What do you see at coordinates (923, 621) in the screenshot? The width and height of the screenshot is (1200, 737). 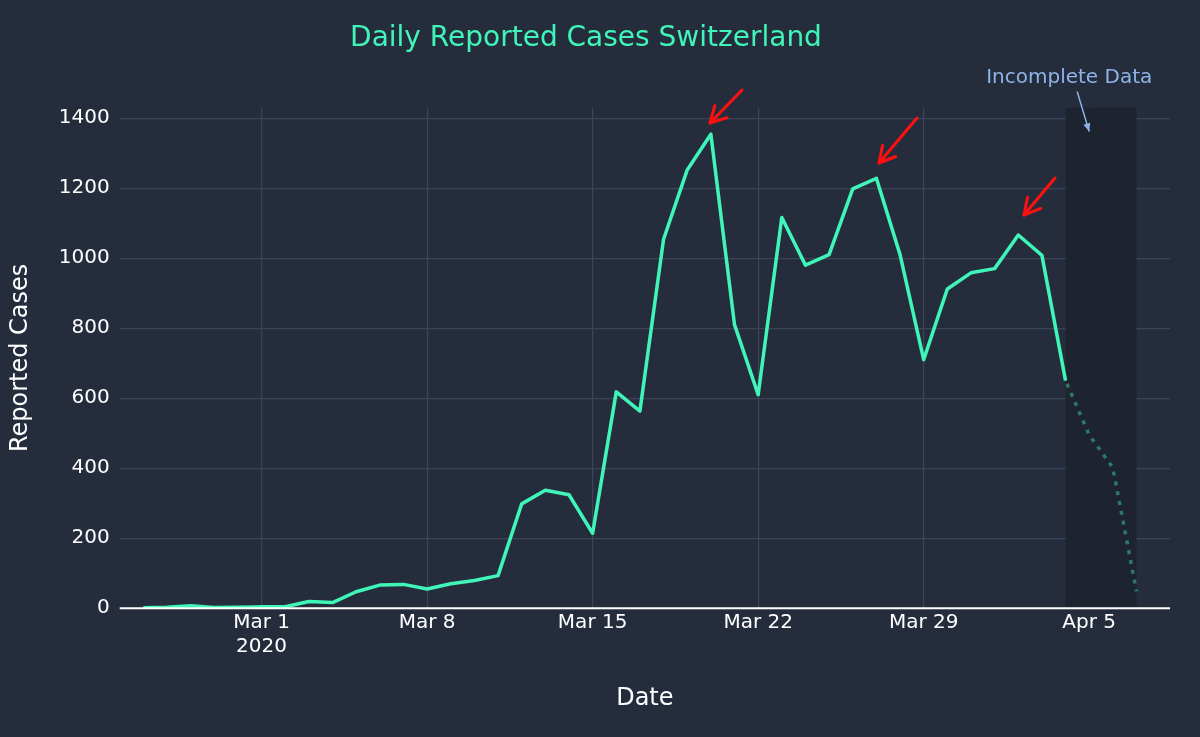 I see `x-tick-label: Mar 29` at bounding box center [923, 621].